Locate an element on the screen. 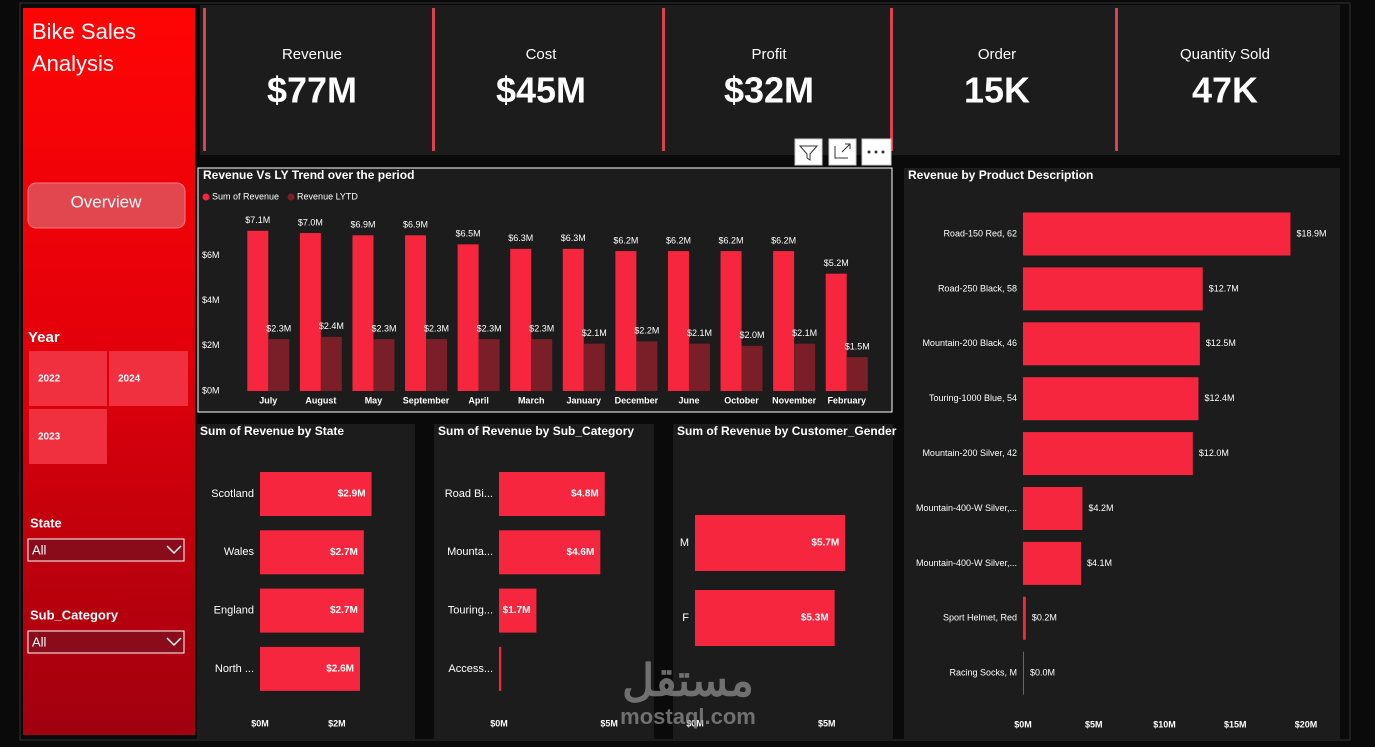 The height and width of the screenshot is (747, 1375). x-tick-label: $20M is located at coordinates (1306, 724).